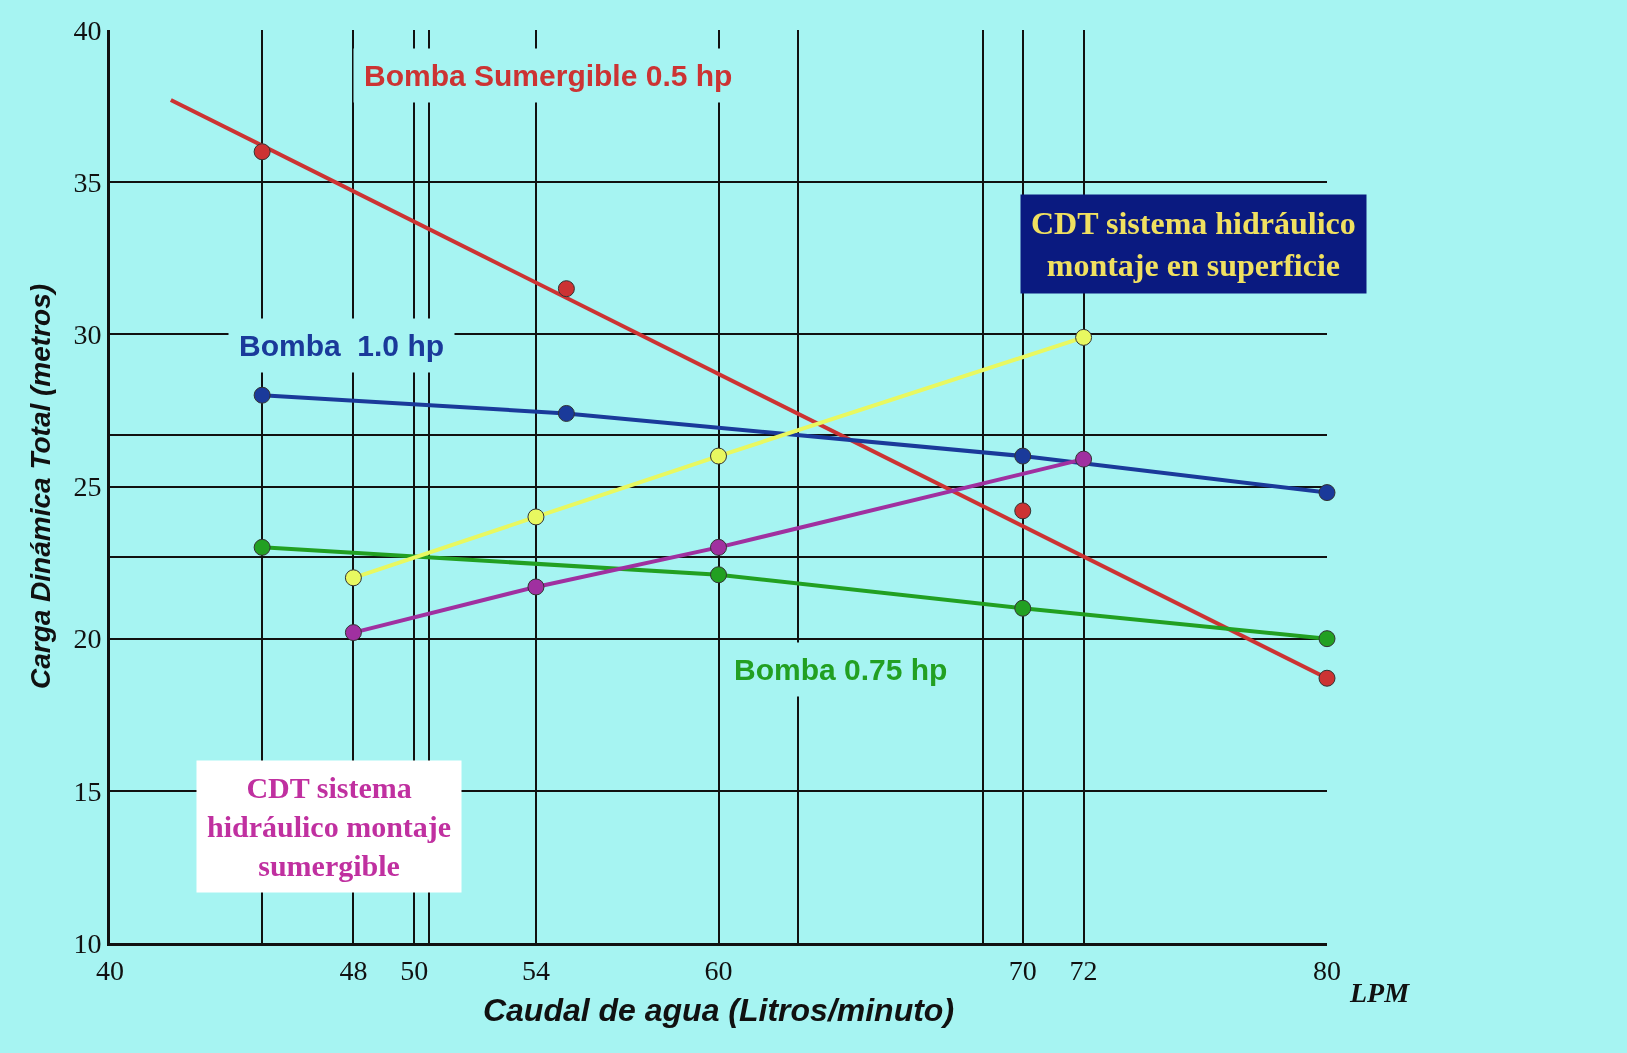  What do you see at coordinates (87, 335) in the screenshot?
I see `y-tick-label: 30` at bounding box center [87, 335].